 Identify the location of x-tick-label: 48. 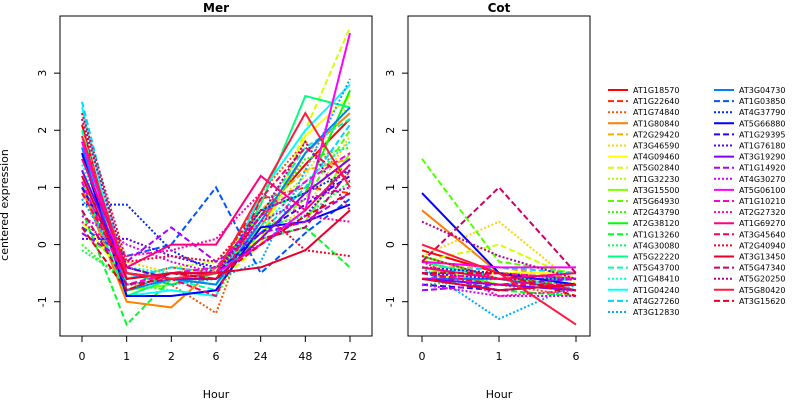
(305, 356).